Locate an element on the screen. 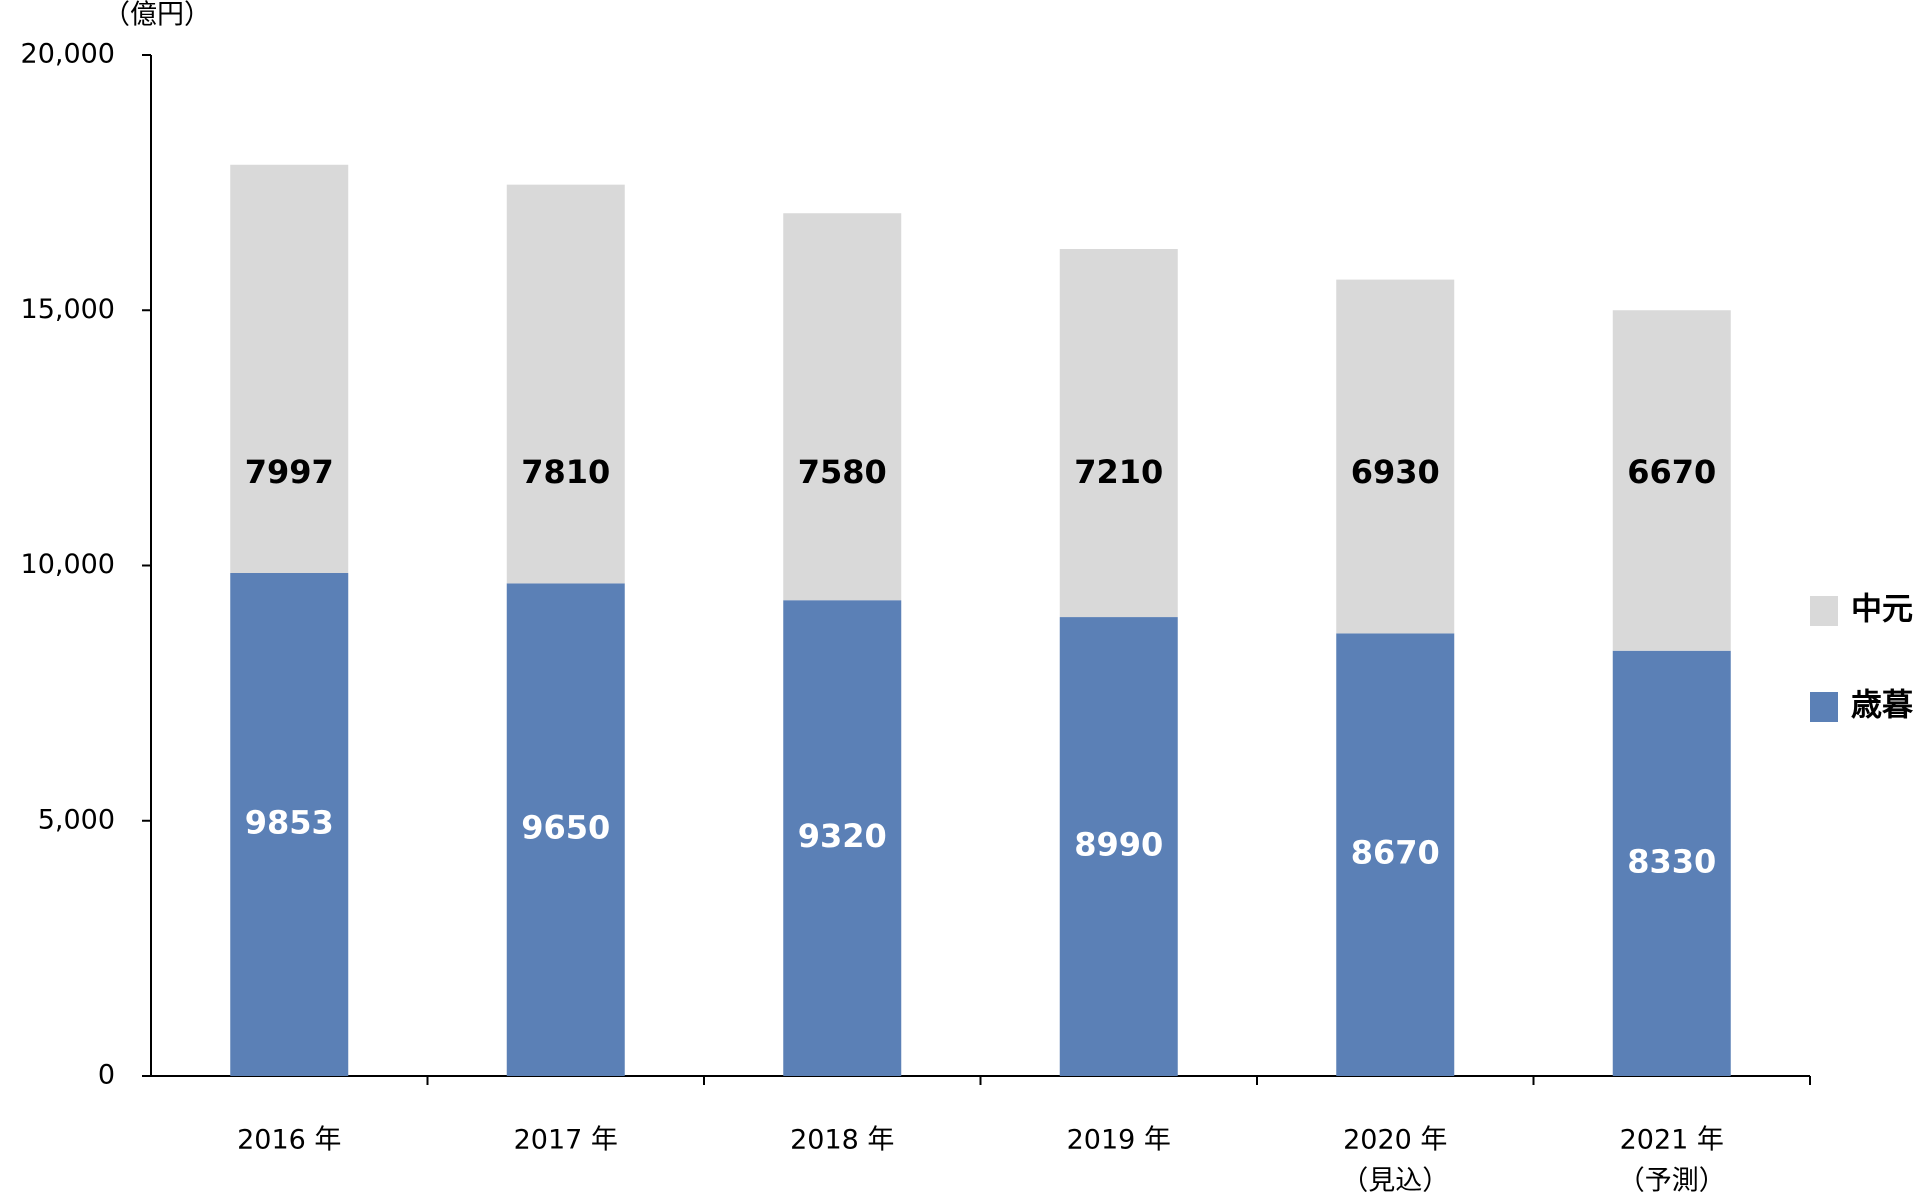 This screenshot has height=1198, width=1920. data-label: 9320 is located at coordinates (842, 836).